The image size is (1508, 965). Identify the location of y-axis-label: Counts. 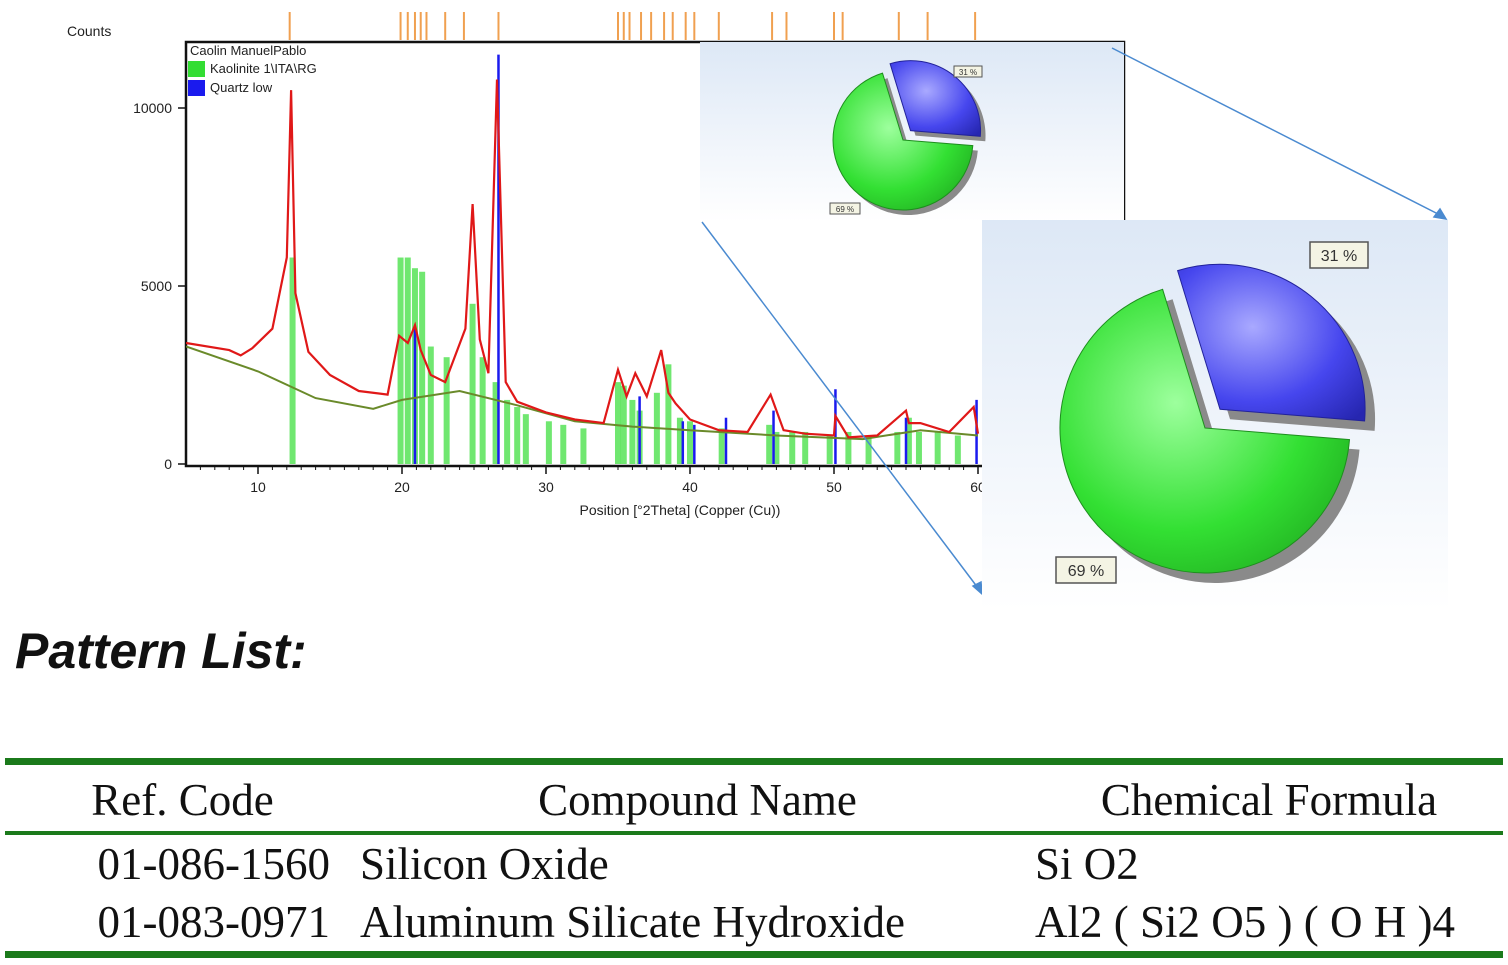
(89, 31).